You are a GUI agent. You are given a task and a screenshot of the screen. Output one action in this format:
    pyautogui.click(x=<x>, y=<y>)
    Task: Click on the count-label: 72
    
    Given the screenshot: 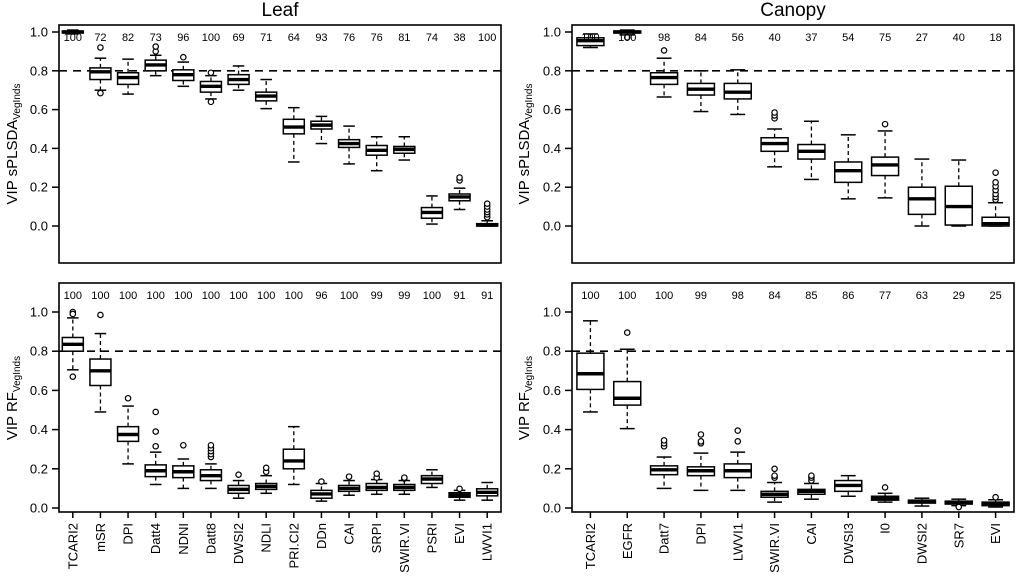 What is the action you would take?
    pyautogui.click(x=100, y=38)
    